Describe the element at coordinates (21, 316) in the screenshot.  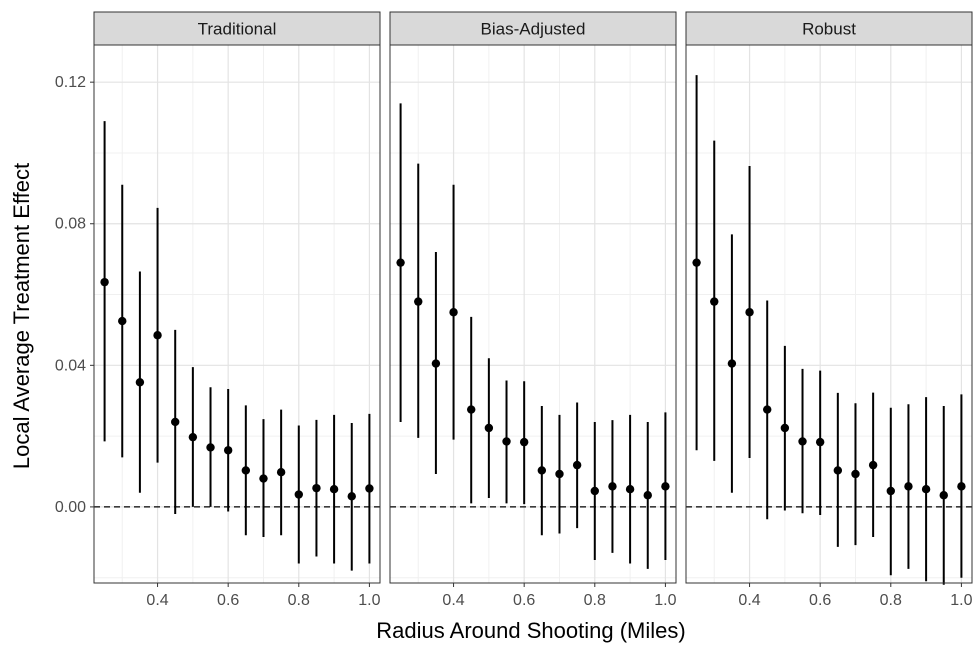
I see `y-axis-title: Local Average Treatment Effect` at that location.